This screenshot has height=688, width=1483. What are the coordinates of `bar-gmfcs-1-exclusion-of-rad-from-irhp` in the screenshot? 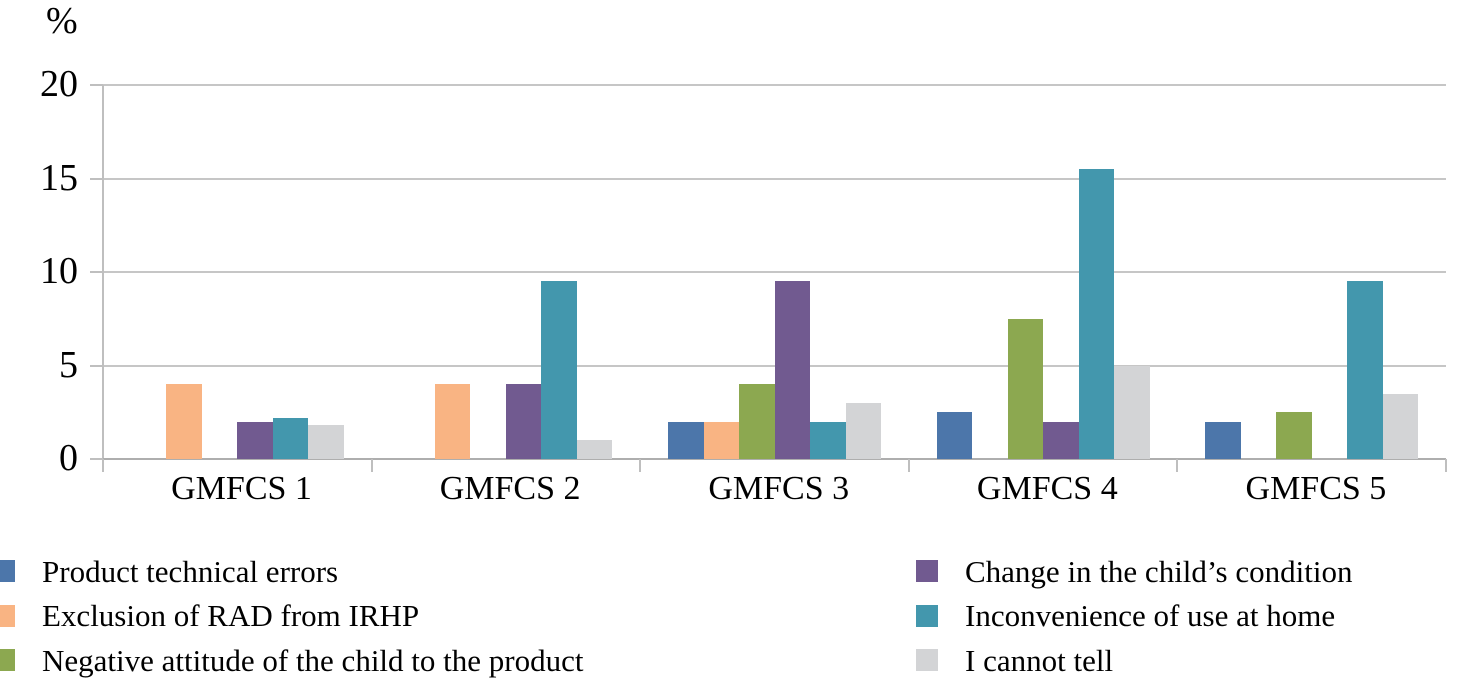 It's located at (184, 421).